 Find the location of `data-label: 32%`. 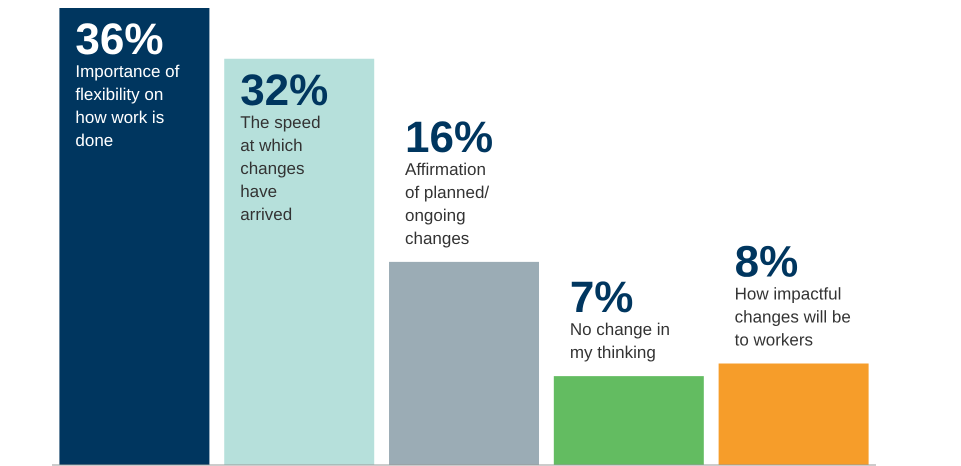

data-label: 32% is located at coordinates (284, 90).